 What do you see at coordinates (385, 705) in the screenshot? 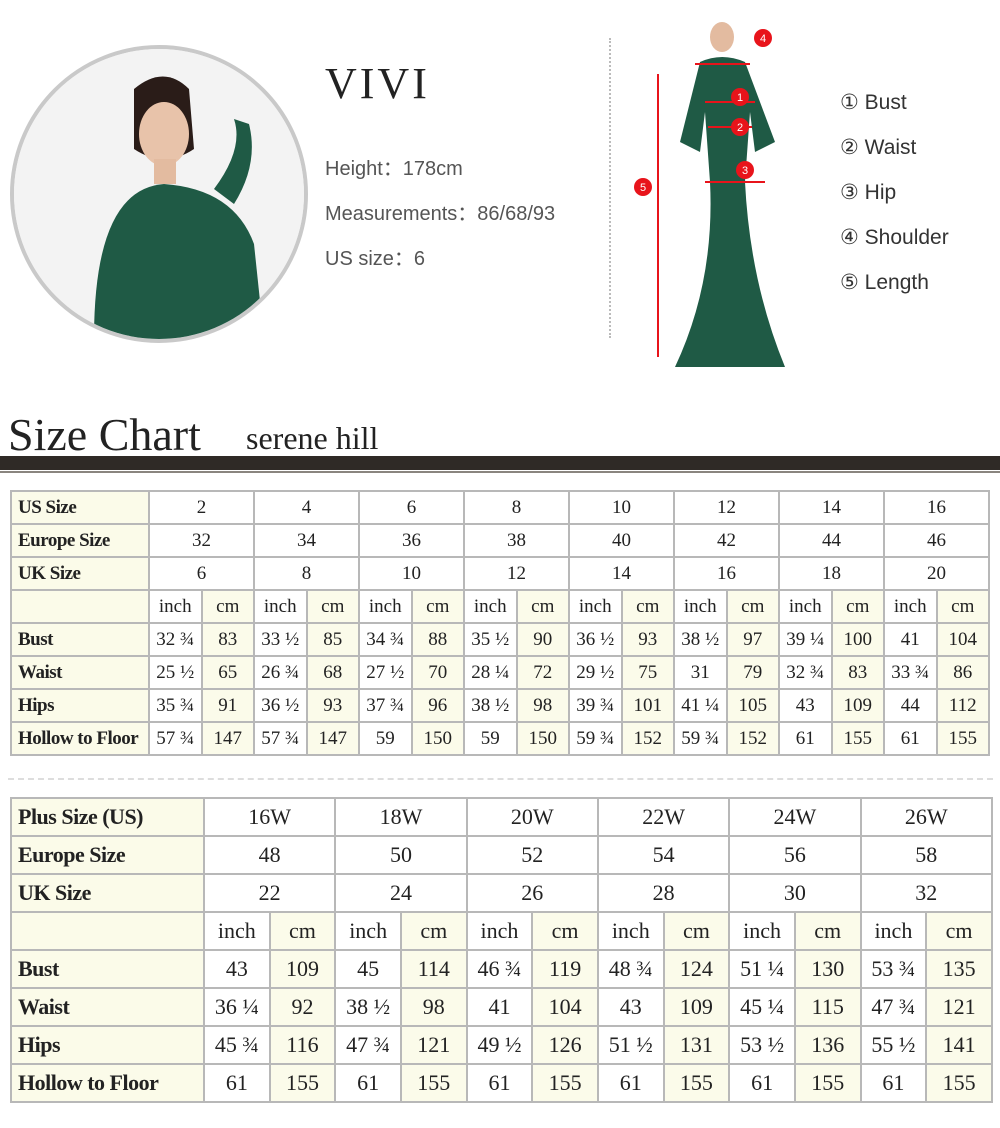
I see `inch-value: 37 ¾` at bounding box center [385, 705].